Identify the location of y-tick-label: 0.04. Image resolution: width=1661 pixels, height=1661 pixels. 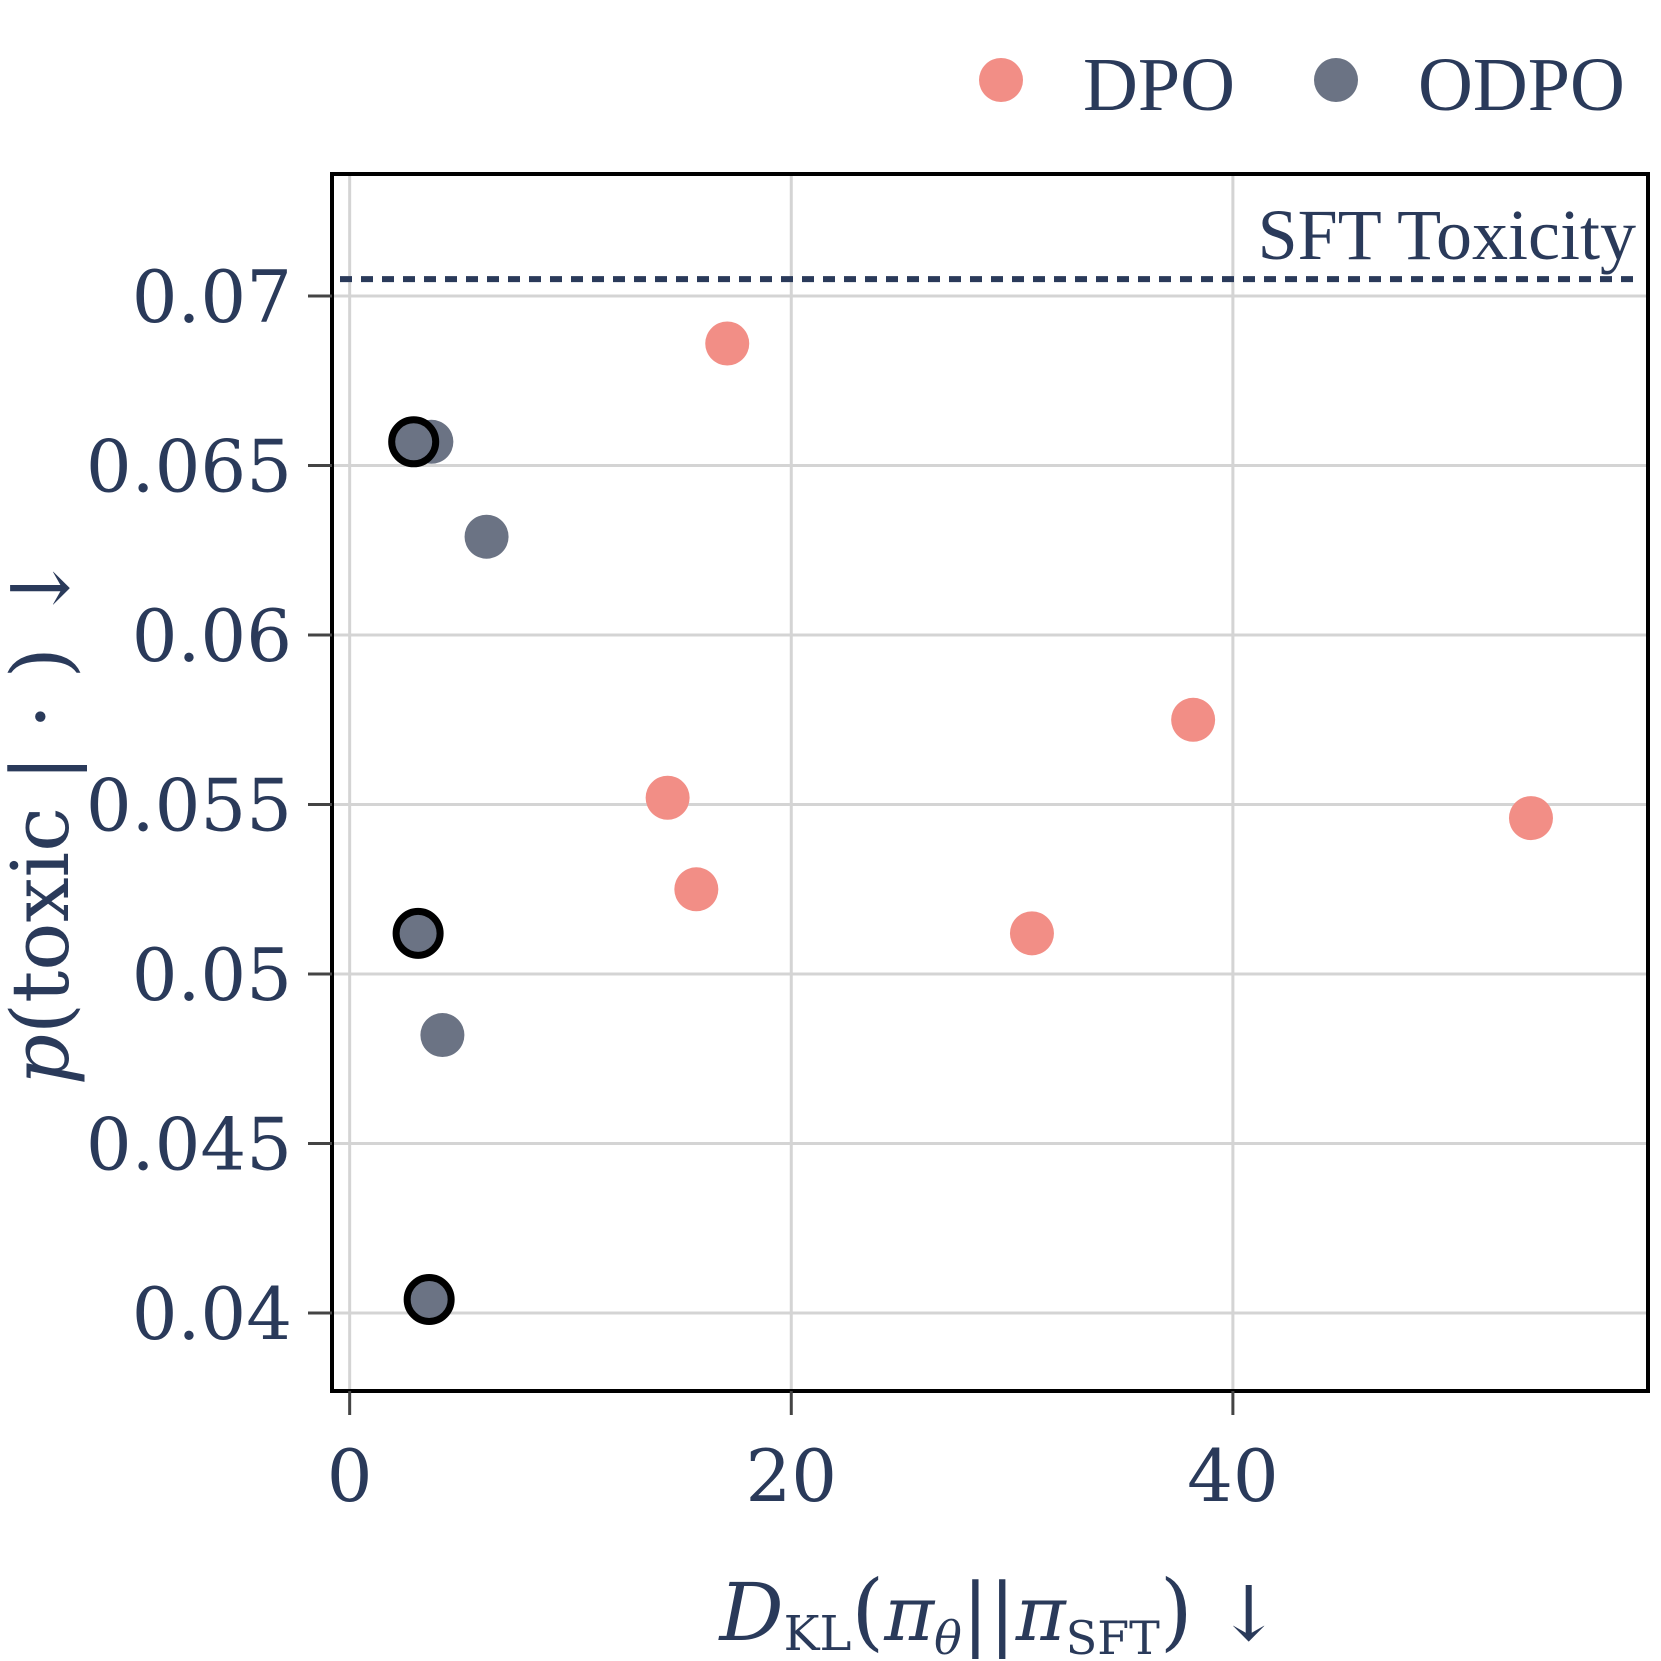
(212, 1314).